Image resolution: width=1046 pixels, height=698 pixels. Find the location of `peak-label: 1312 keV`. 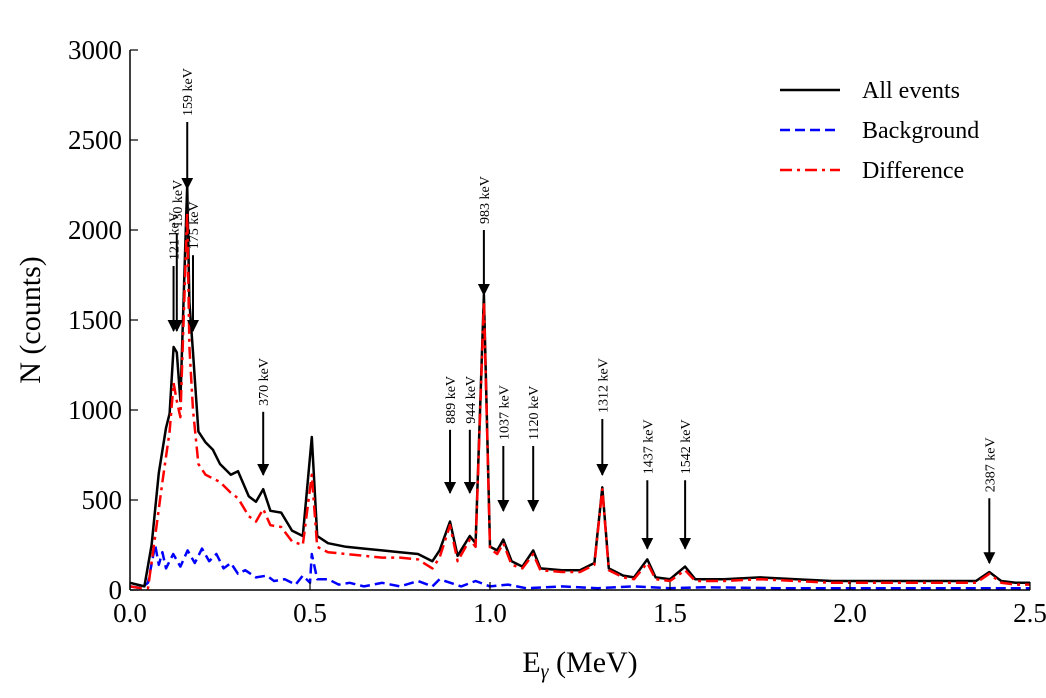

peak-label: 1312 keV is located at coordinates (603, 385).